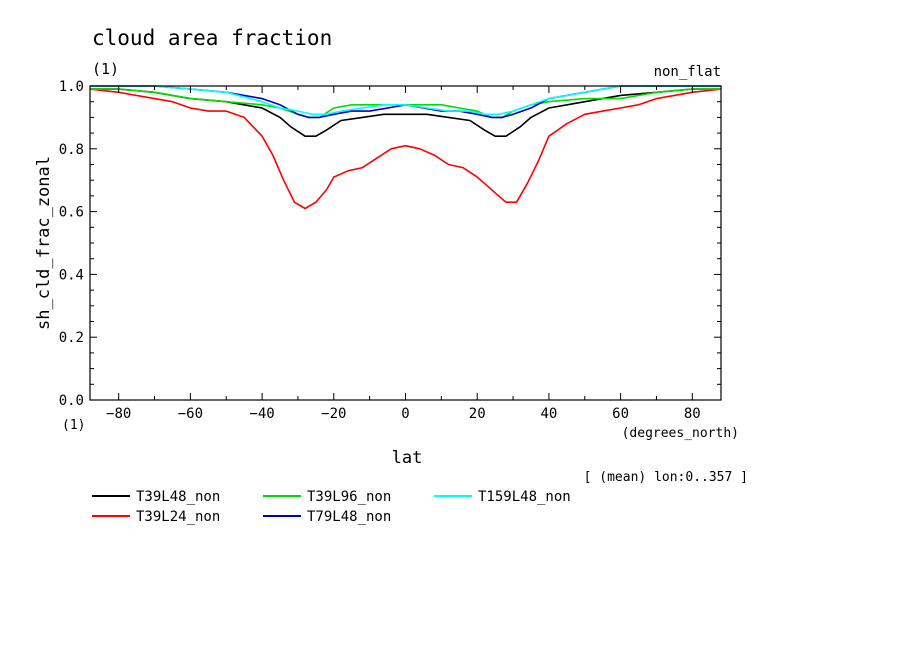  What do you see at coordinates (620, 414) in the screenshot?
I see `x-tick-label: 60` at bounding box center [620, 414].